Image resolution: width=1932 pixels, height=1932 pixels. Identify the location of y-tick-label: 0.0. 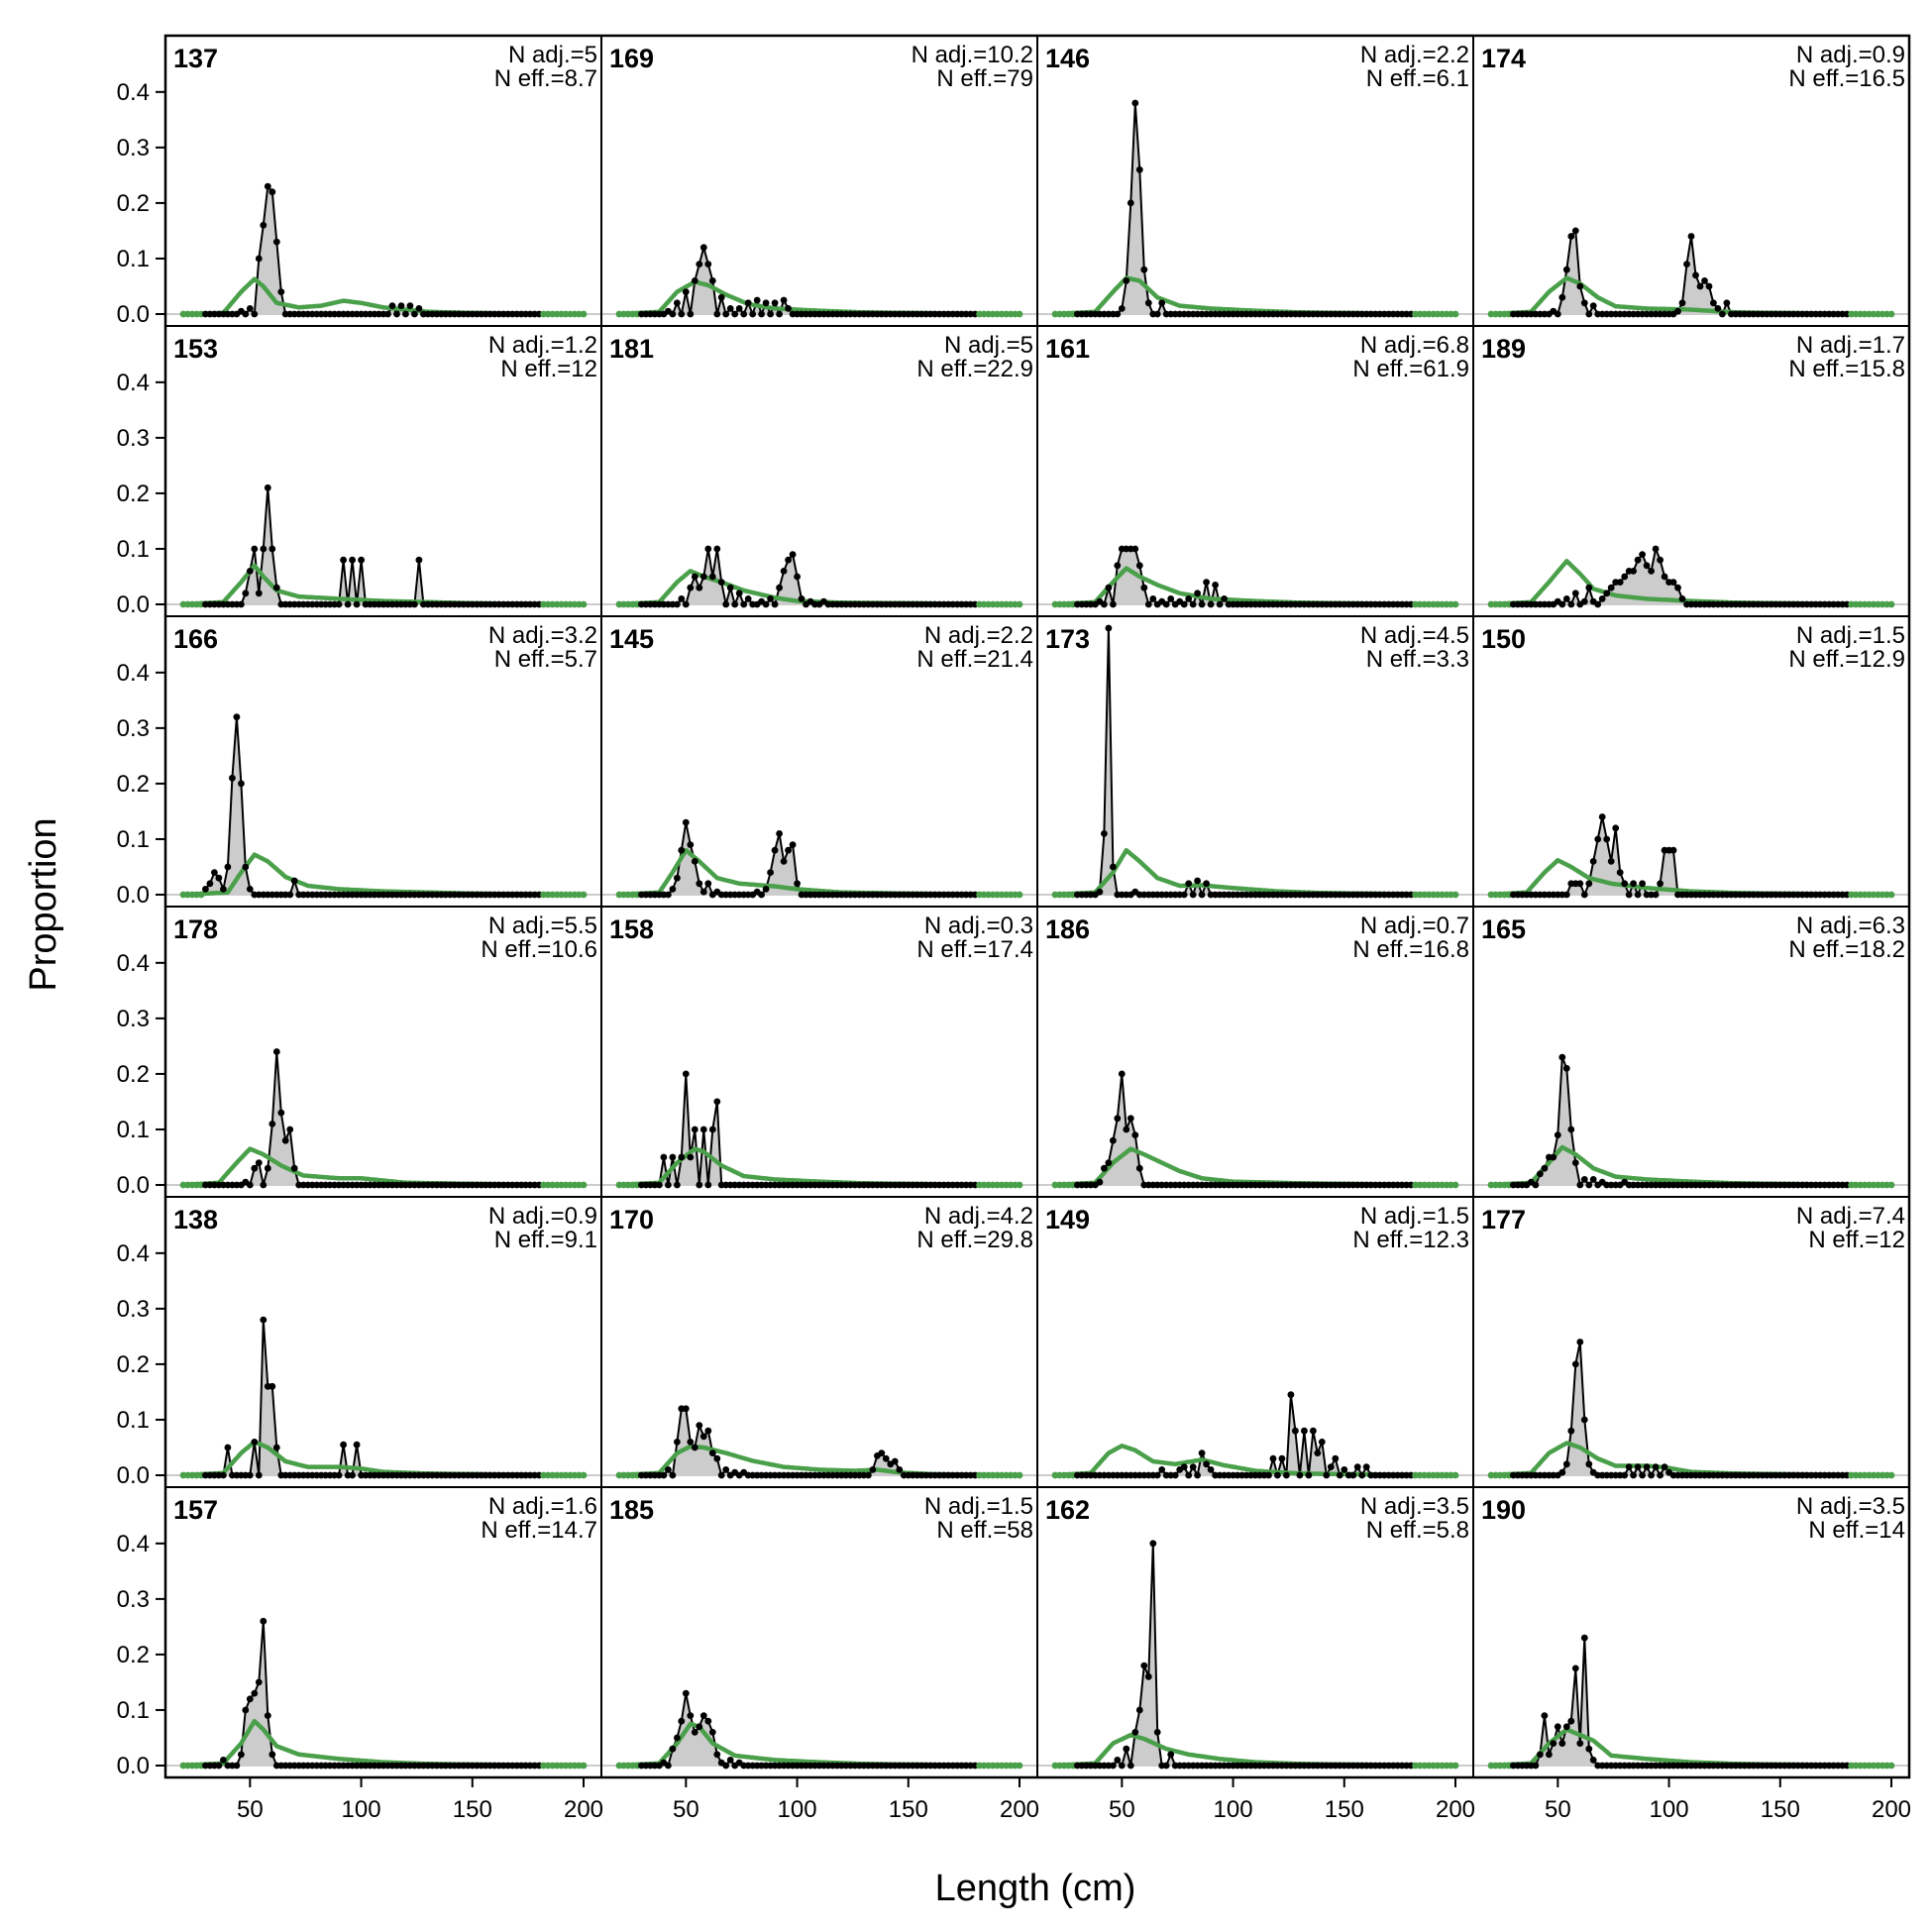
(133, 1475).